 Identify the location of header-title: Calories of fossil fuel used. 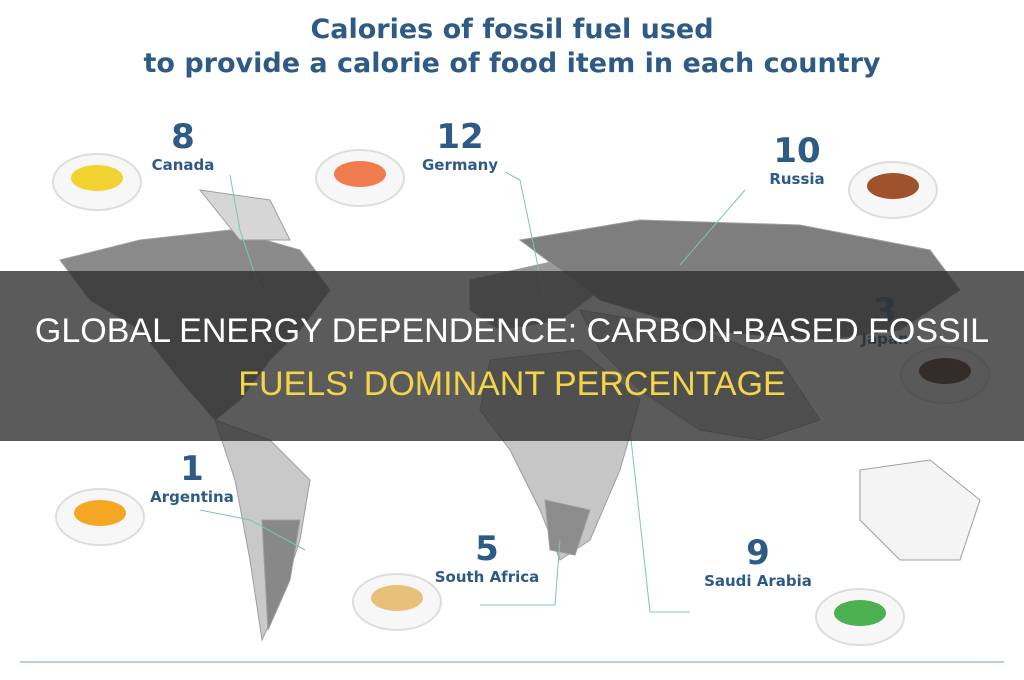
(511, 29).